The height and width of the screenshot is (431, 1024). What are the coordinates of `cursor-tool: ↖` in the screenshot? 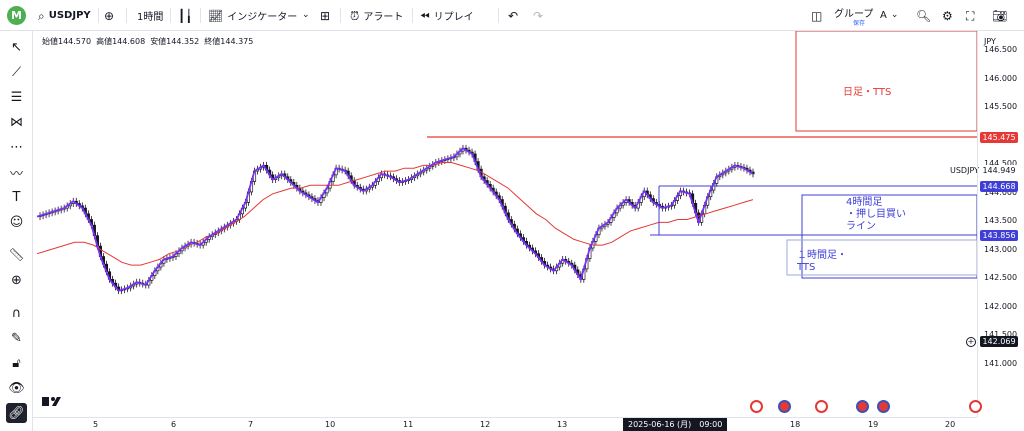 It's located at (16, 47).